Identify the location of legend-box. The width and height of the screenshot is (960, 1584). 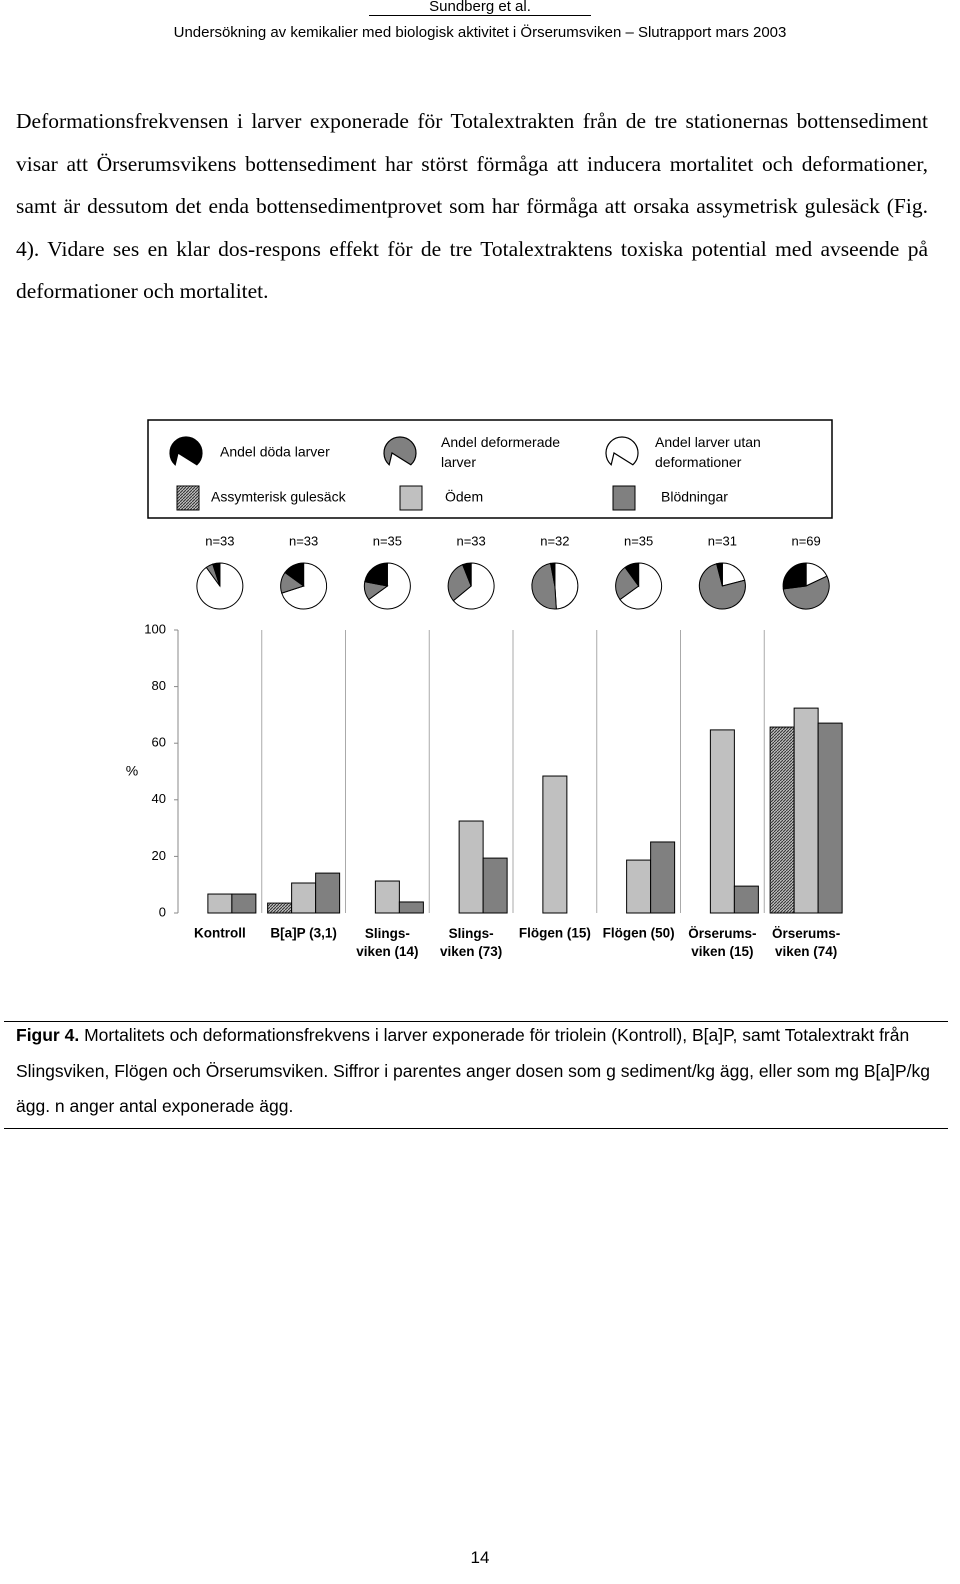
(490, 469).